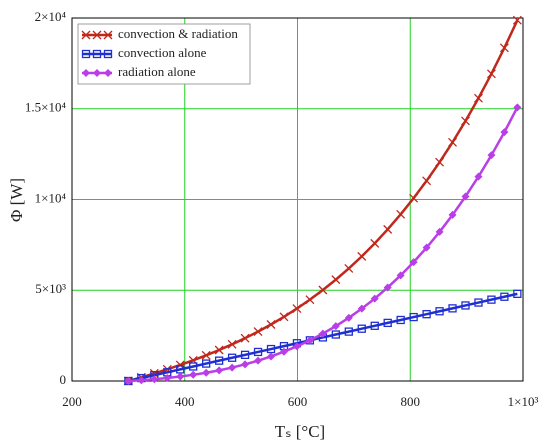 This screenshot has width=550, height=447. Describe the element at coordinates (46, 107) in the screenshot. I see `y-tick-label: 1.5×10⁴` at that location.